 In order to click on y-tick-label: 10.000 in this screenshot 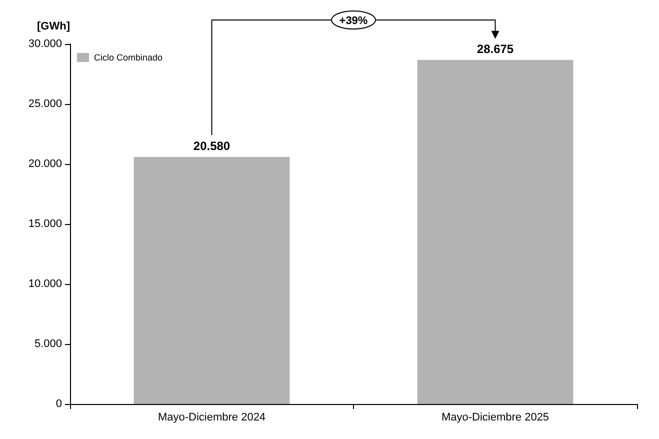, I will do `click(45, 284)`.